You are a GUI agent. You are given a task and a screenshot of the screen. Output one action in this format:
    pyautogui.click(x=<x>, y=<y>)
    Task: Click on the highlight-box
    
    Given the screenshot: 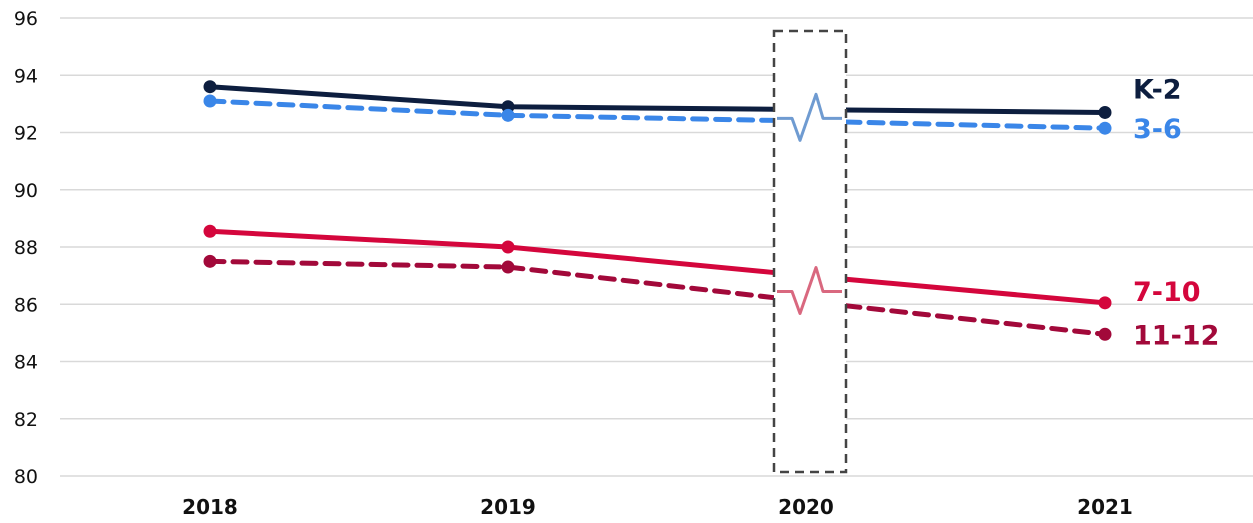 What is the action you would take?
    pyautogui.click(x=810, y=251)
    